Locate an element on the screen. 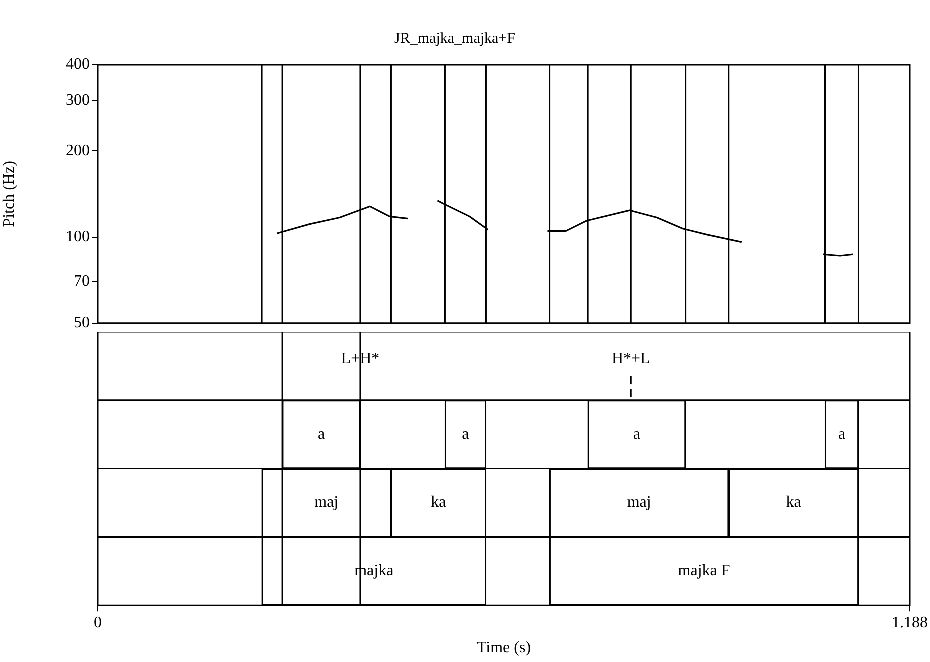  y-tick-label: 200 is located at coordinates (78, 151).